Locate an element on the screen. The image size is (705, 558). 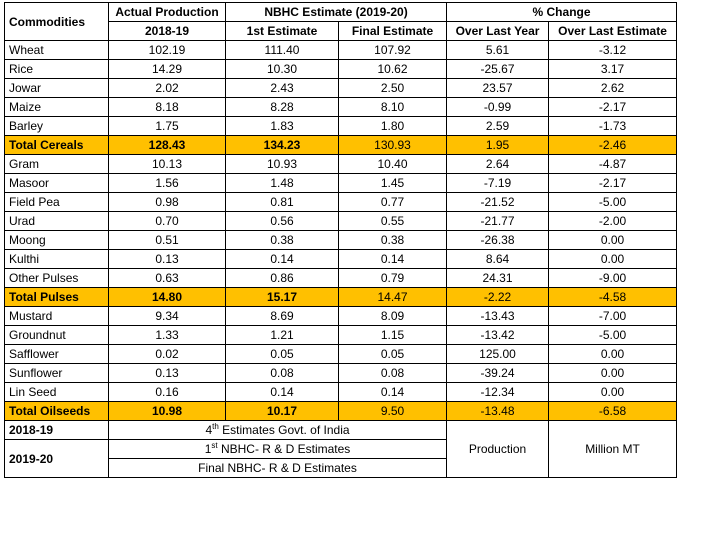
commodity-name: Masoor is located at coordinates (56, 183).